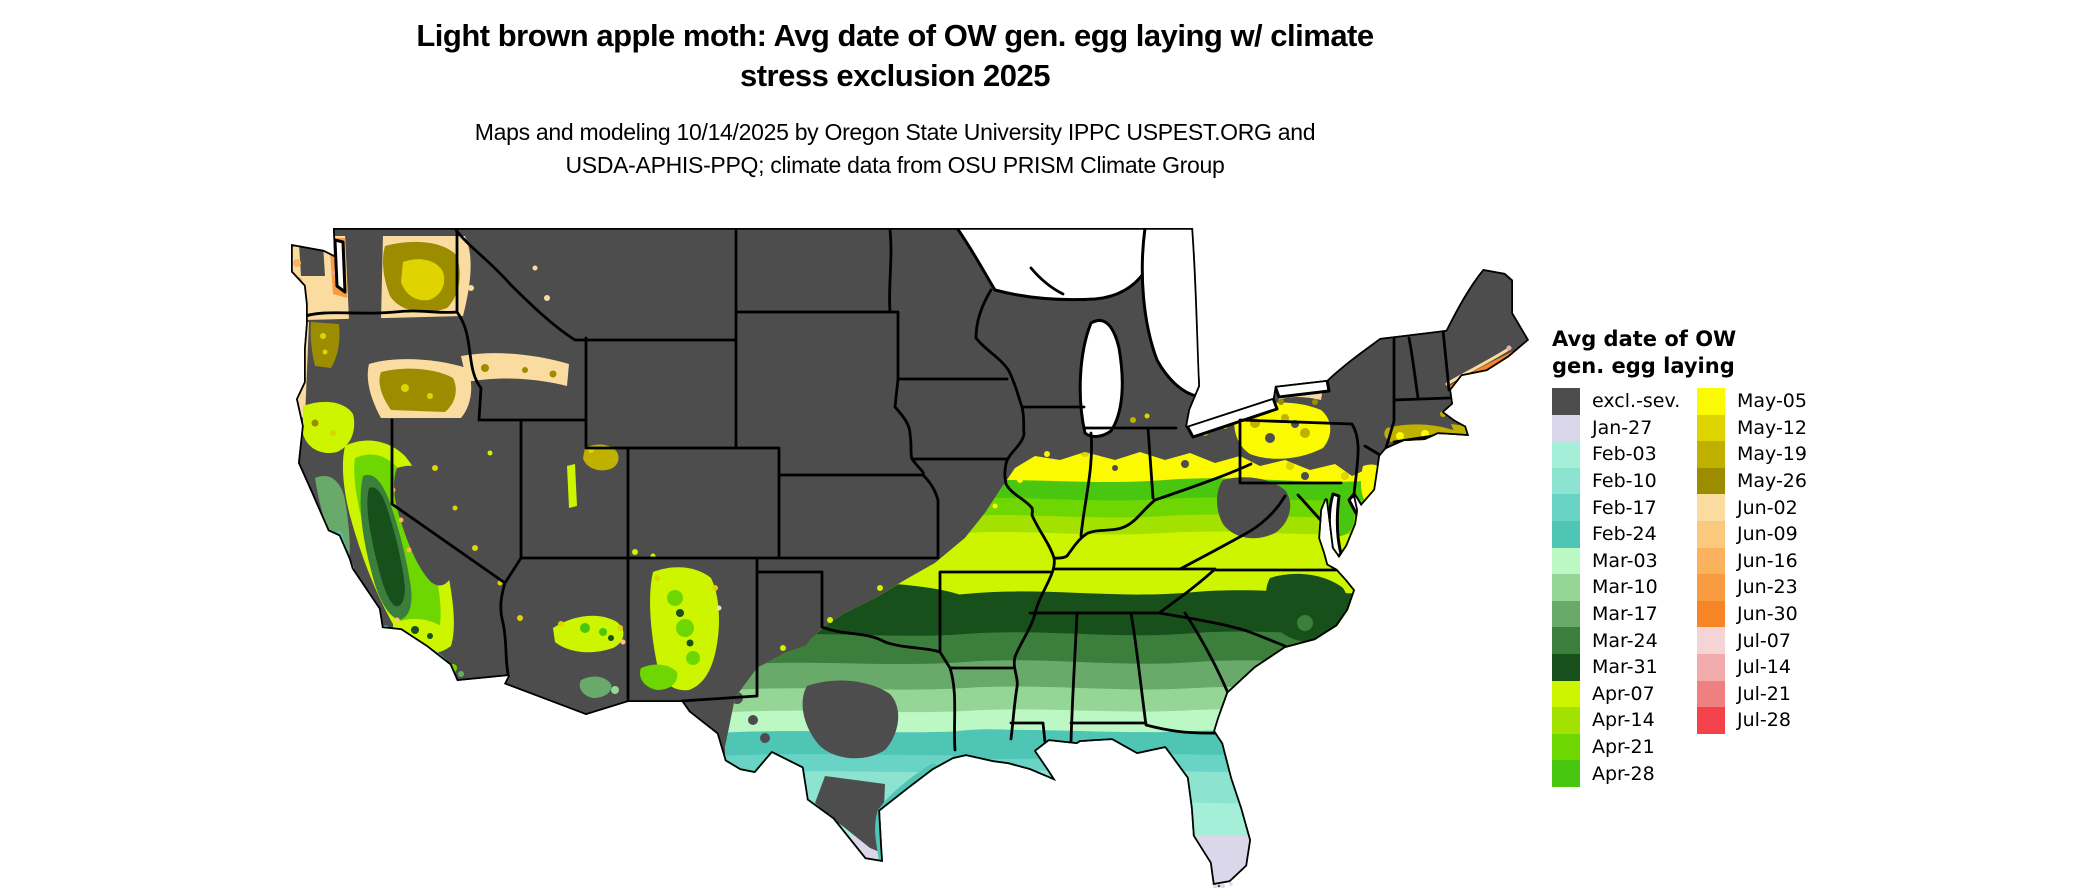  Describe the element at coordinates (1566, 640) in the screenshot. I see `legend-swatch-mar24` at that location.